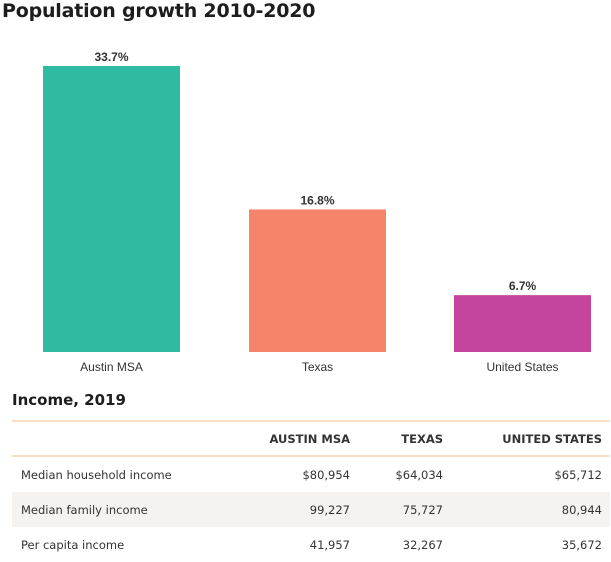 This screenshot has width=611, height=562. Describe the element at coordinates (317, 367) in the screenshot. I see `x-tick-label: Texas` at that location.